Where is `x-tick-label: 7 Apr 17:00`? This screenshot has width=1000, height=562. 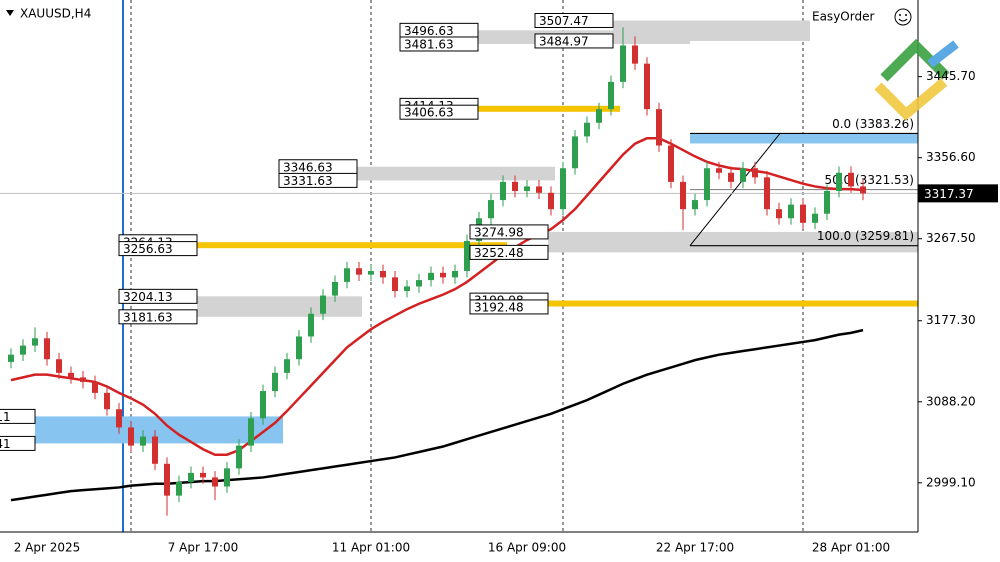 x-tick-label: 7 Apr 17:00 is located at coordinates (203, 548).